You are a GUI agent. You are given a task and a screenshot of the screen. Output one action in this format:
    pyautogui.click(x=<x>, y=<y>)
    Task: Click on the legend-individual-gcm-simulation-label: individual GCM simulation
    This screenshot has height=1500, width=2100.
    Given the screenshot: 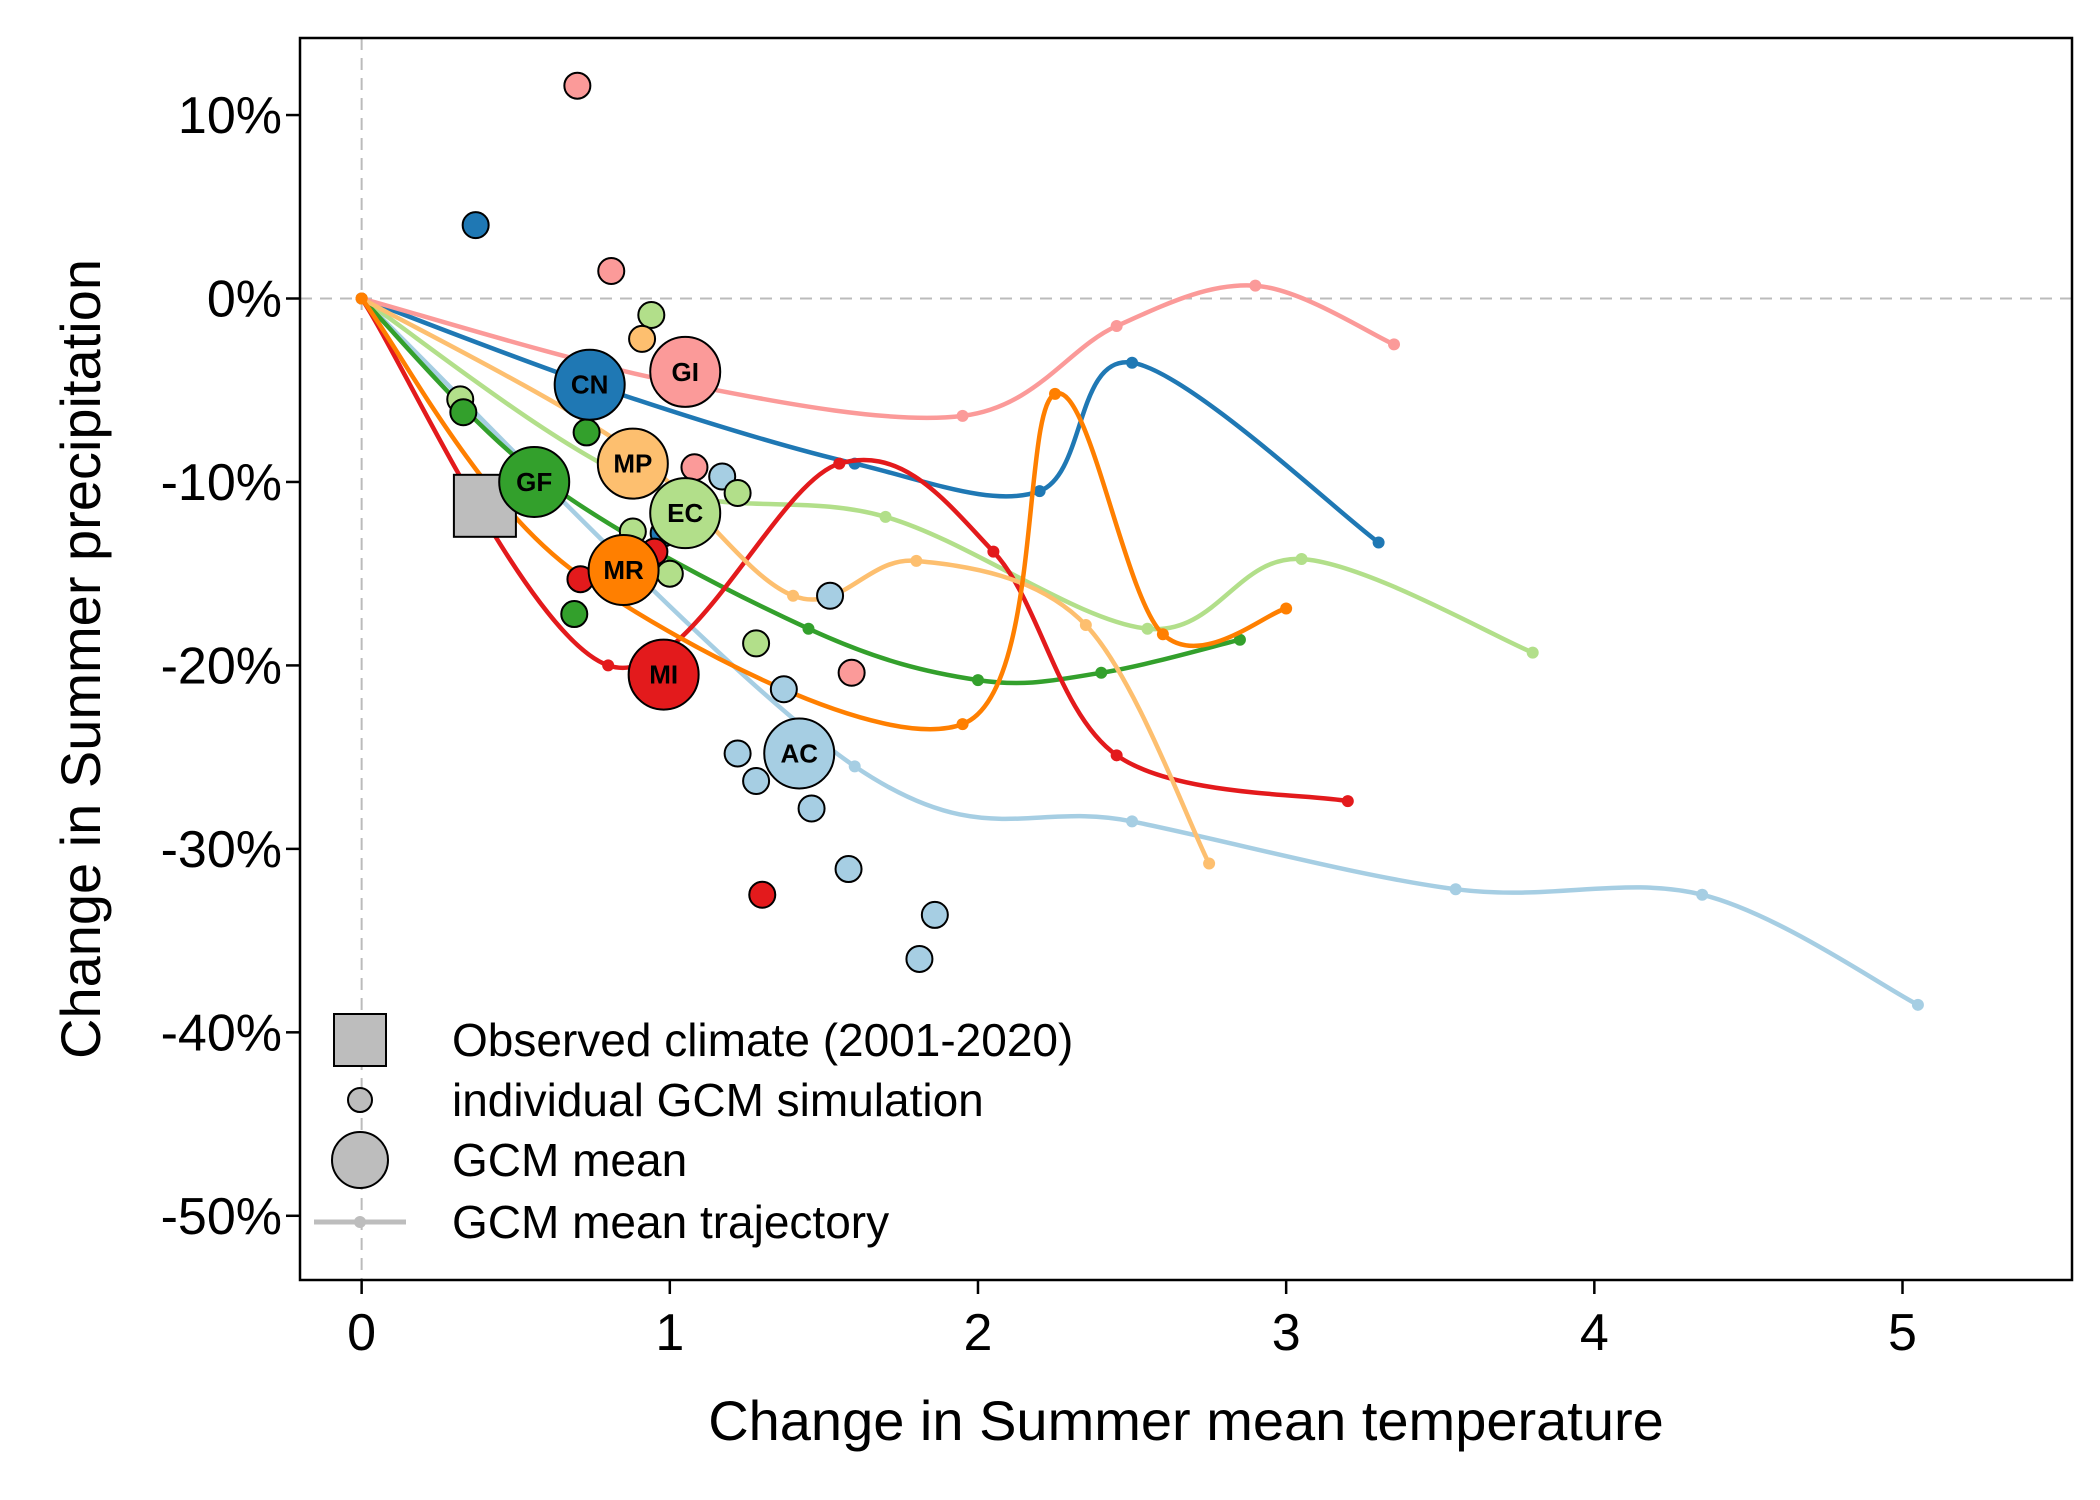 What is the action you would take?
    pyautogui.click(x=718, y=1100)
    